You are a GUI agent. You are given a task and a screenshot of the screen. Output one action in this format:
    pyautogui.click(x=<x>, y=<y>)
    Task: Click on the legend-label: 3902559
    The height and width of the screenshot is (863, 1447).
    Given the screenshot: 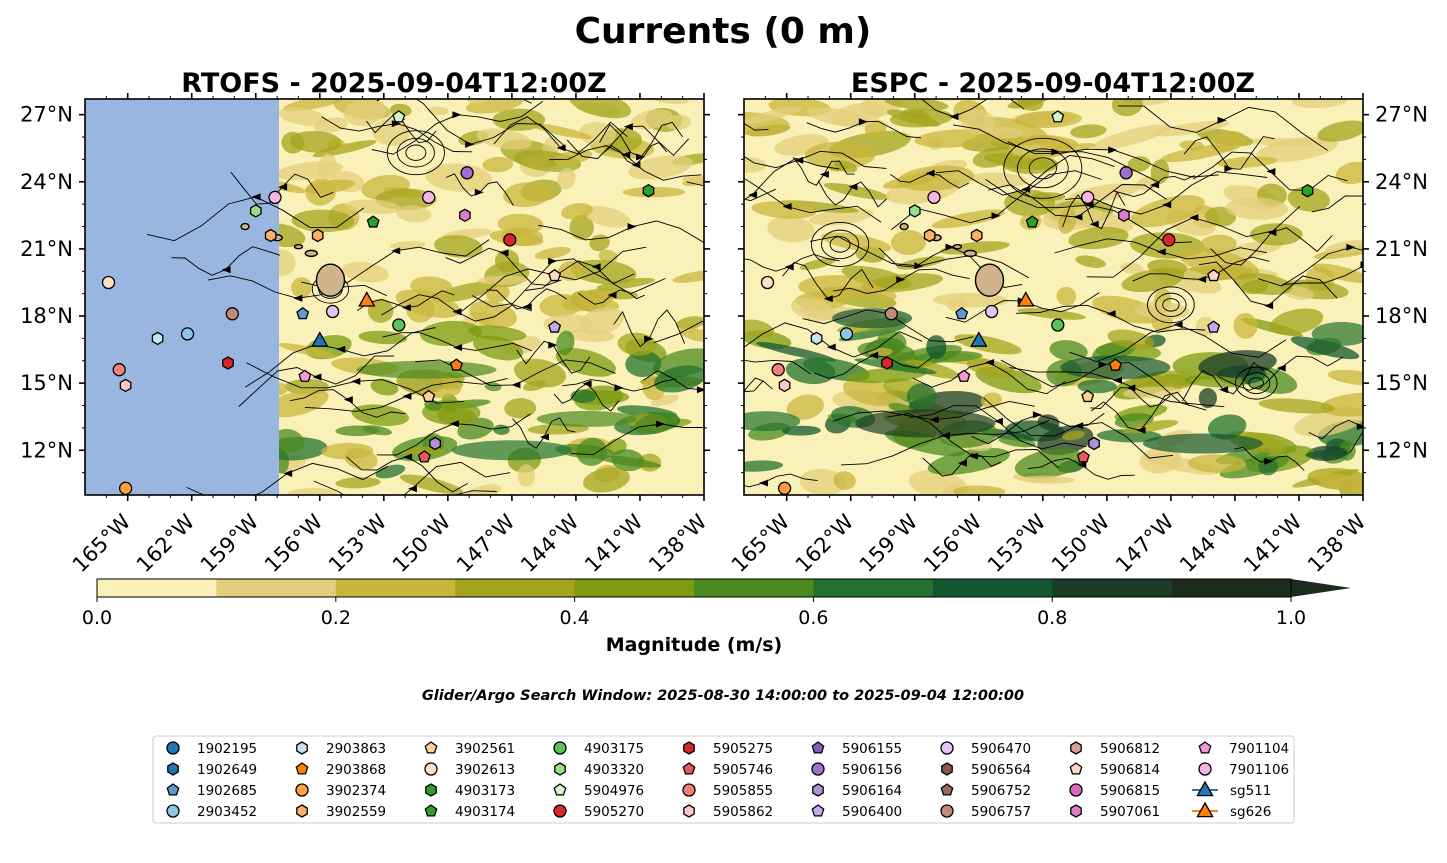 What is the action you would take?
    pyautogui.click(x=356, y=812)
    